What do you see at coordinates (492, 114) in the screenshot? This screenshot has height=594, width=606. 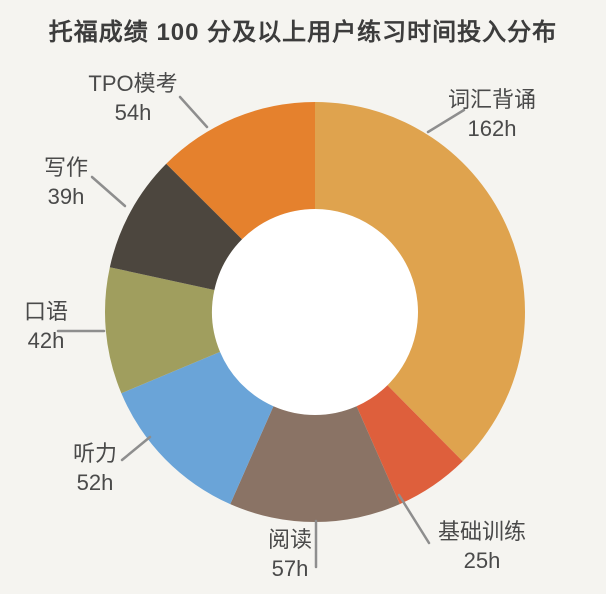 I see `slice-callout-vocab: 词汇背诵 162h` at bounding box center [492, 114].